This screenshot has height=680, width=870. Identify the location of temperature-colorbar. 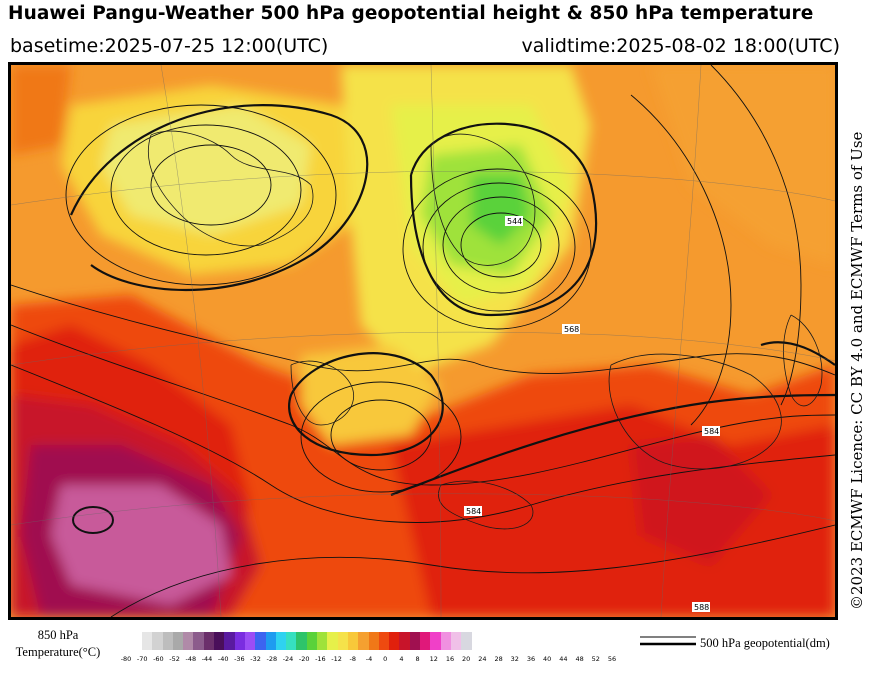
(307, 641).